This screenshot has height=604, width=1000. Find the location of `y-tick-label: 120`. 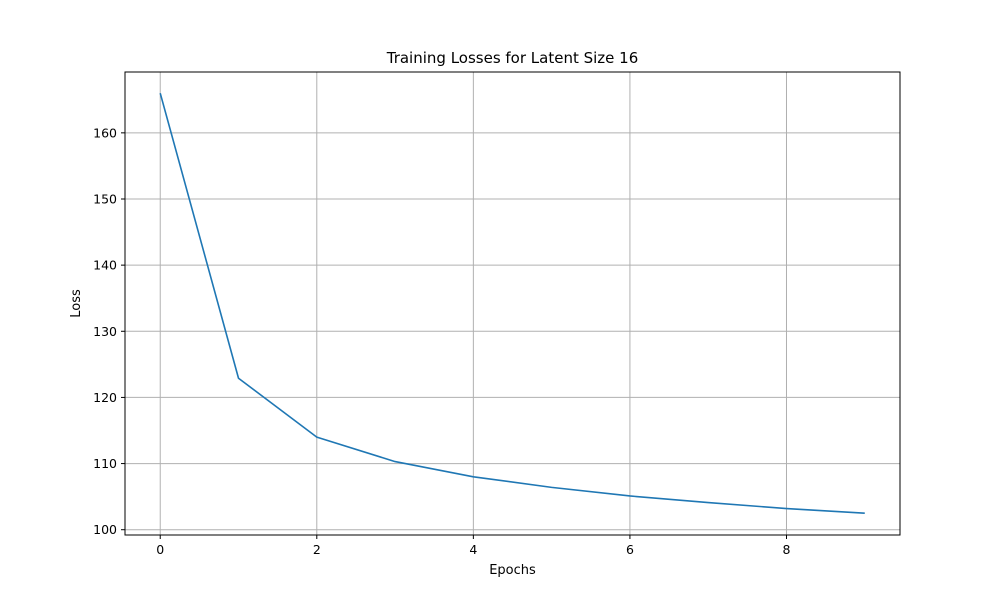

y-tick-label: 120 is located at coordinates (105, 397).